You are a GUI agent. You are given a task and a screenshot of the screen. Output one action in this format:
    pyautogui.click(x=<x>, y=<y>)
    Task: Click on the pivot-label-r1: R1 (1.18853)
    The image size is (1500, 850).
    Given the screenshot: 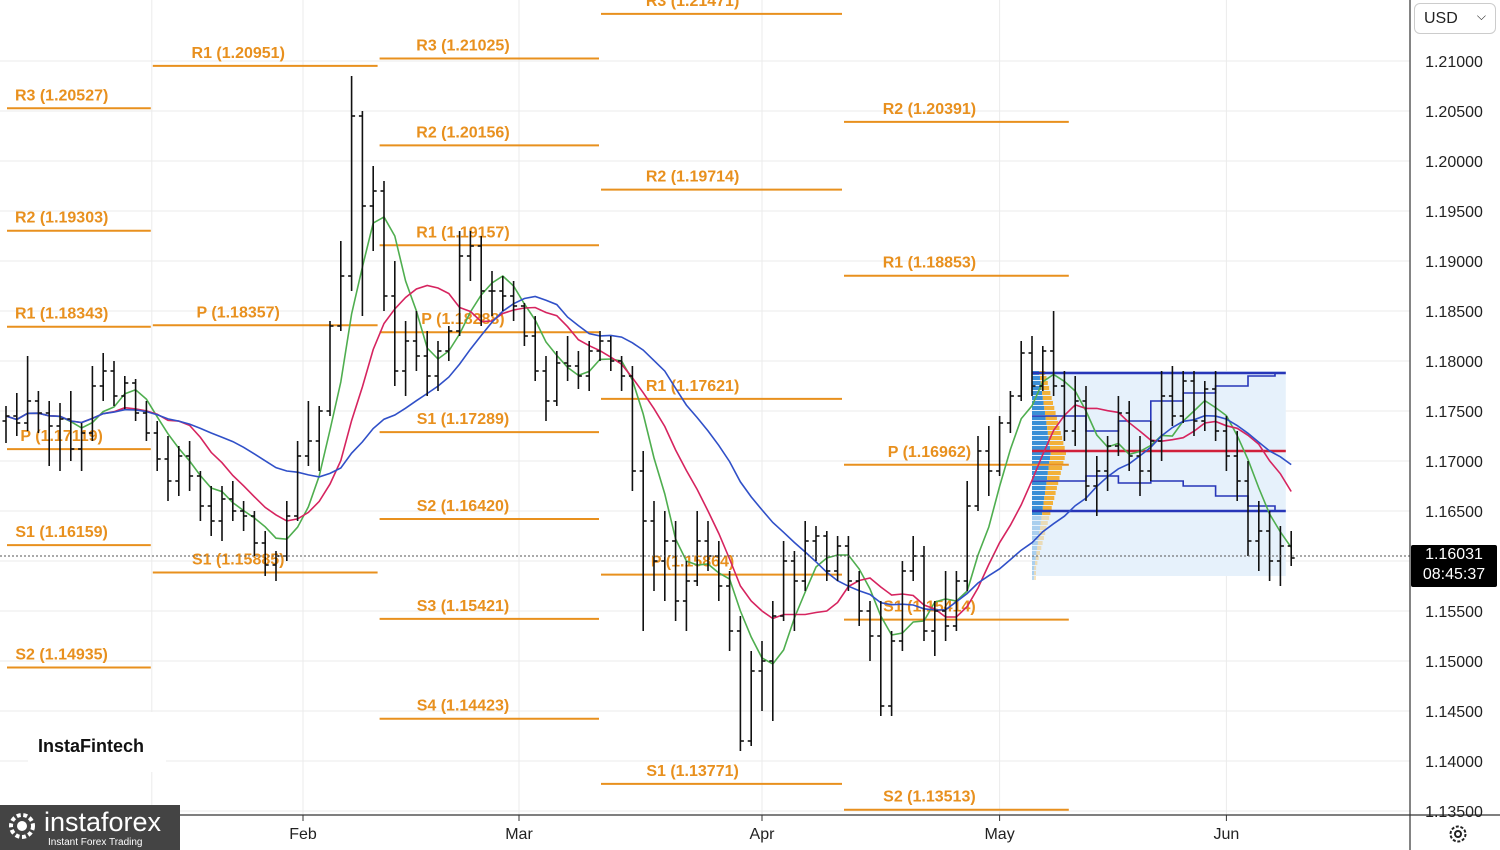 What is the action you would take?
    pyautogui.click(x=929, y=263)
    